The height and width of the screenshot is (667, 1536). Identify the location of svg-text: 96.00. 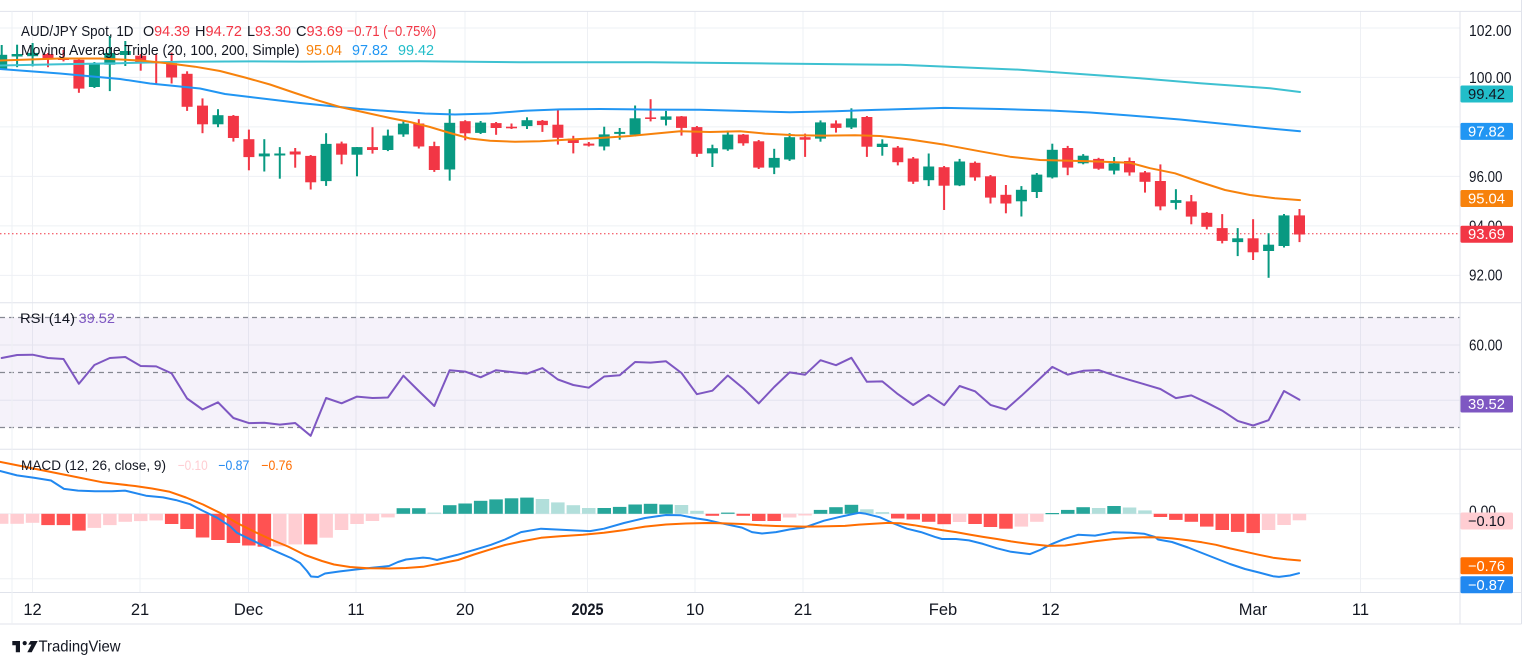
(1486, 177).